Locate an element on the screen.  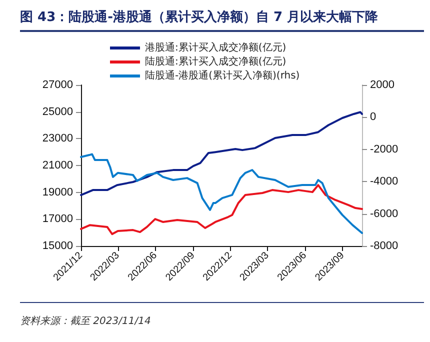
chart-title: 图 43：陆股通-港股通（累计买入净额）自 7 月以来大幅下降 is located at coordinates (199, 17).